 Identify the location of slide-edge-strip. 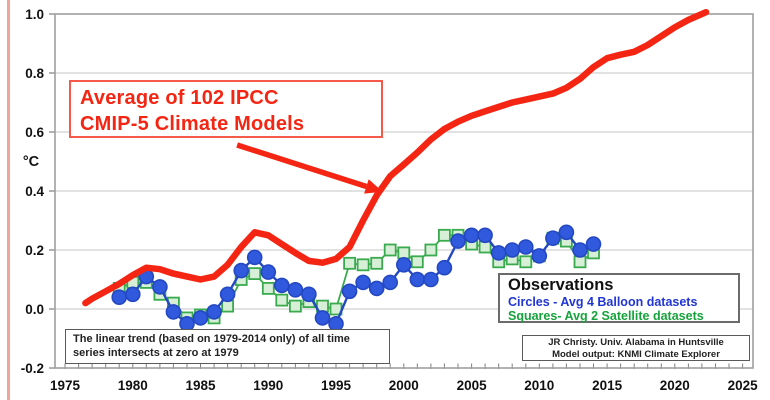
(8, 200).